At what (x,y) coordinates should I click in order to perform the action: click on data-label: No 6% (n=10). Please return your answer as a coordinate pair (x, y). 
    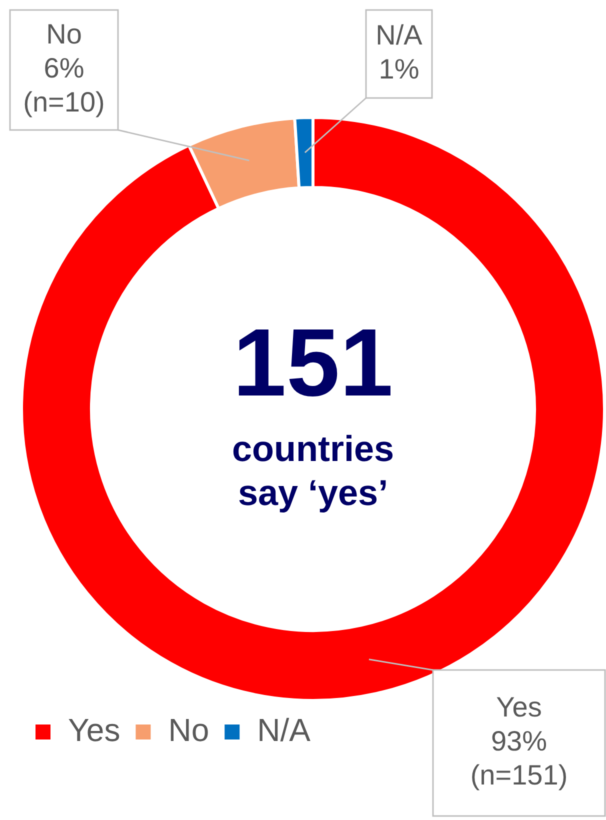
    Looking at the image, I should click on (64, 68).